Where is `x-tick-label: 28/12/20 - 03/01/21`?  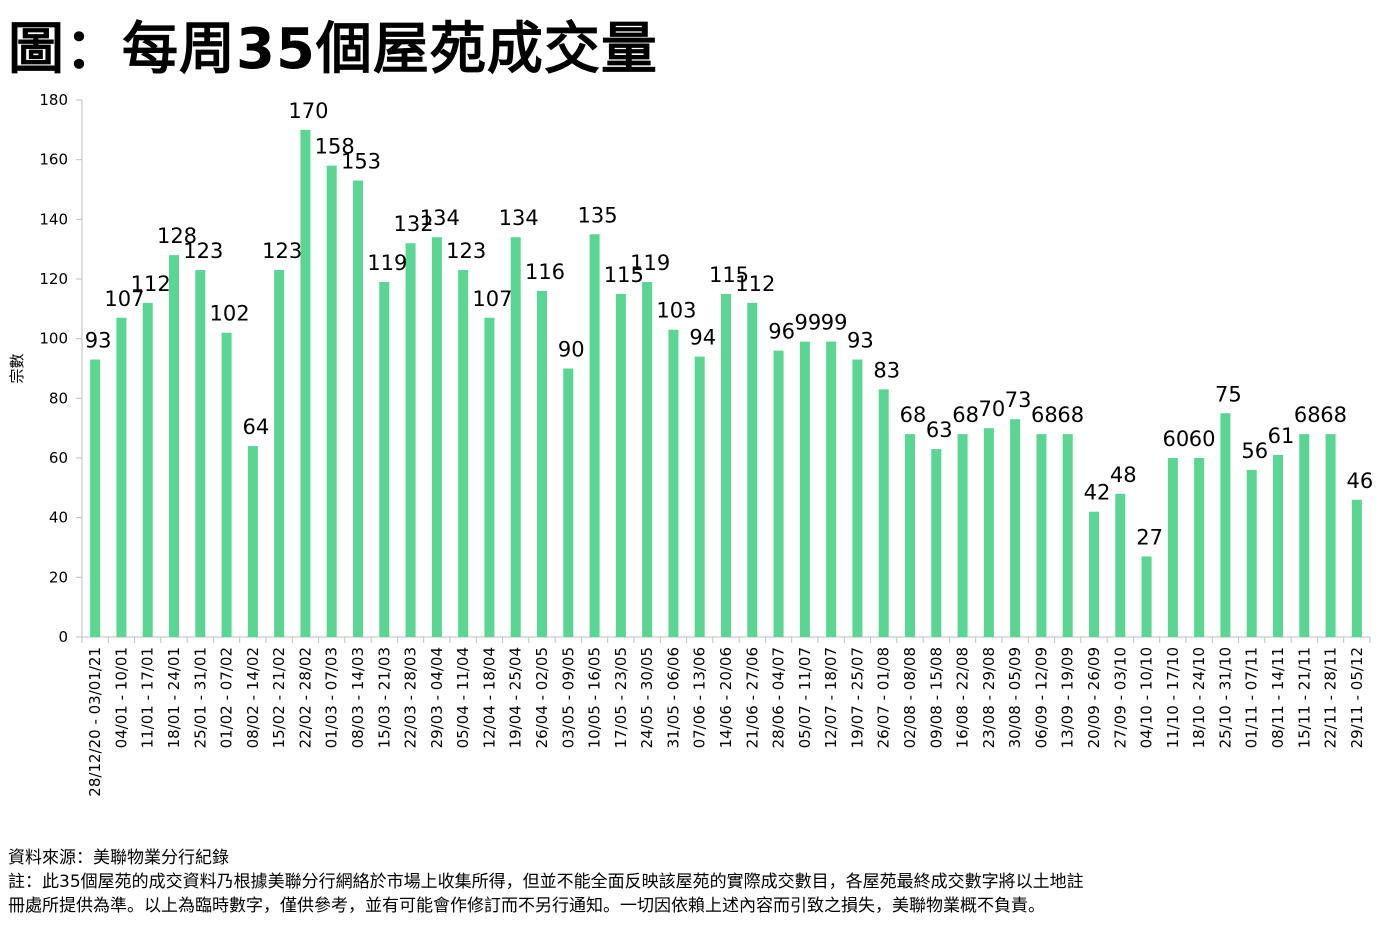
x-tick-label: 28/12/20 - 03/01/21 is located at coordinates (95, 722).